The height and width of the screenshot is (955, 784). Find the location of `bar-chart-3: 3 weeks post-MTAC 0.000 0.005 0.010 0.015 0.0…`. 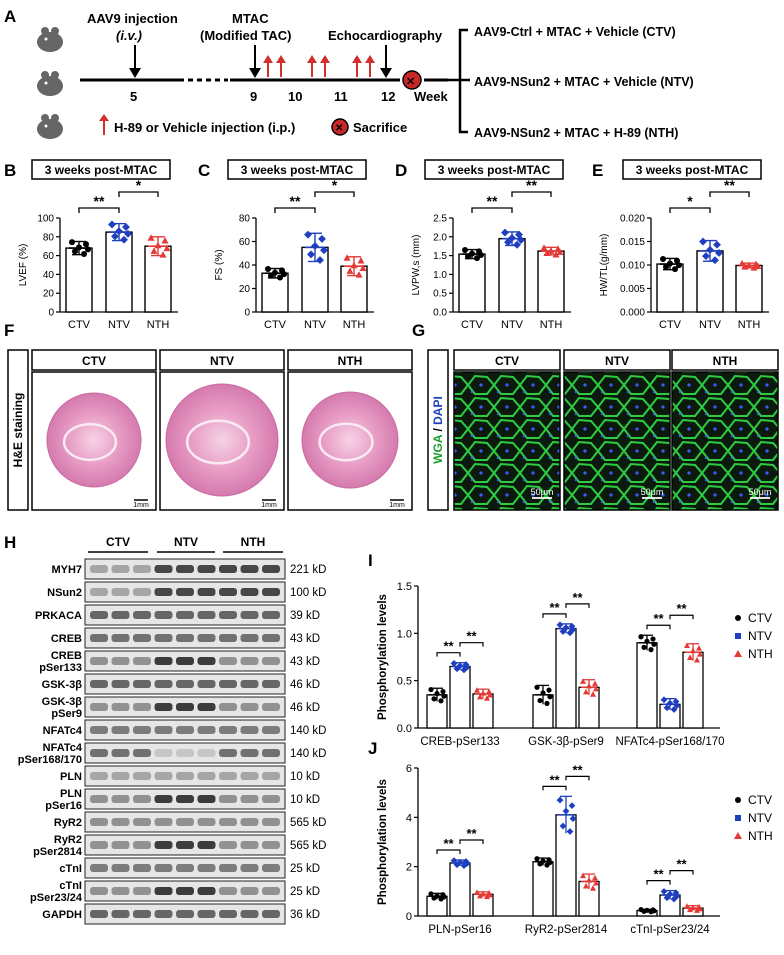

bar-chart-3: 3 weeks post-MTAC 0.000 0.005 0.010 0.015 0.0… is located at coordinates (684, 245).